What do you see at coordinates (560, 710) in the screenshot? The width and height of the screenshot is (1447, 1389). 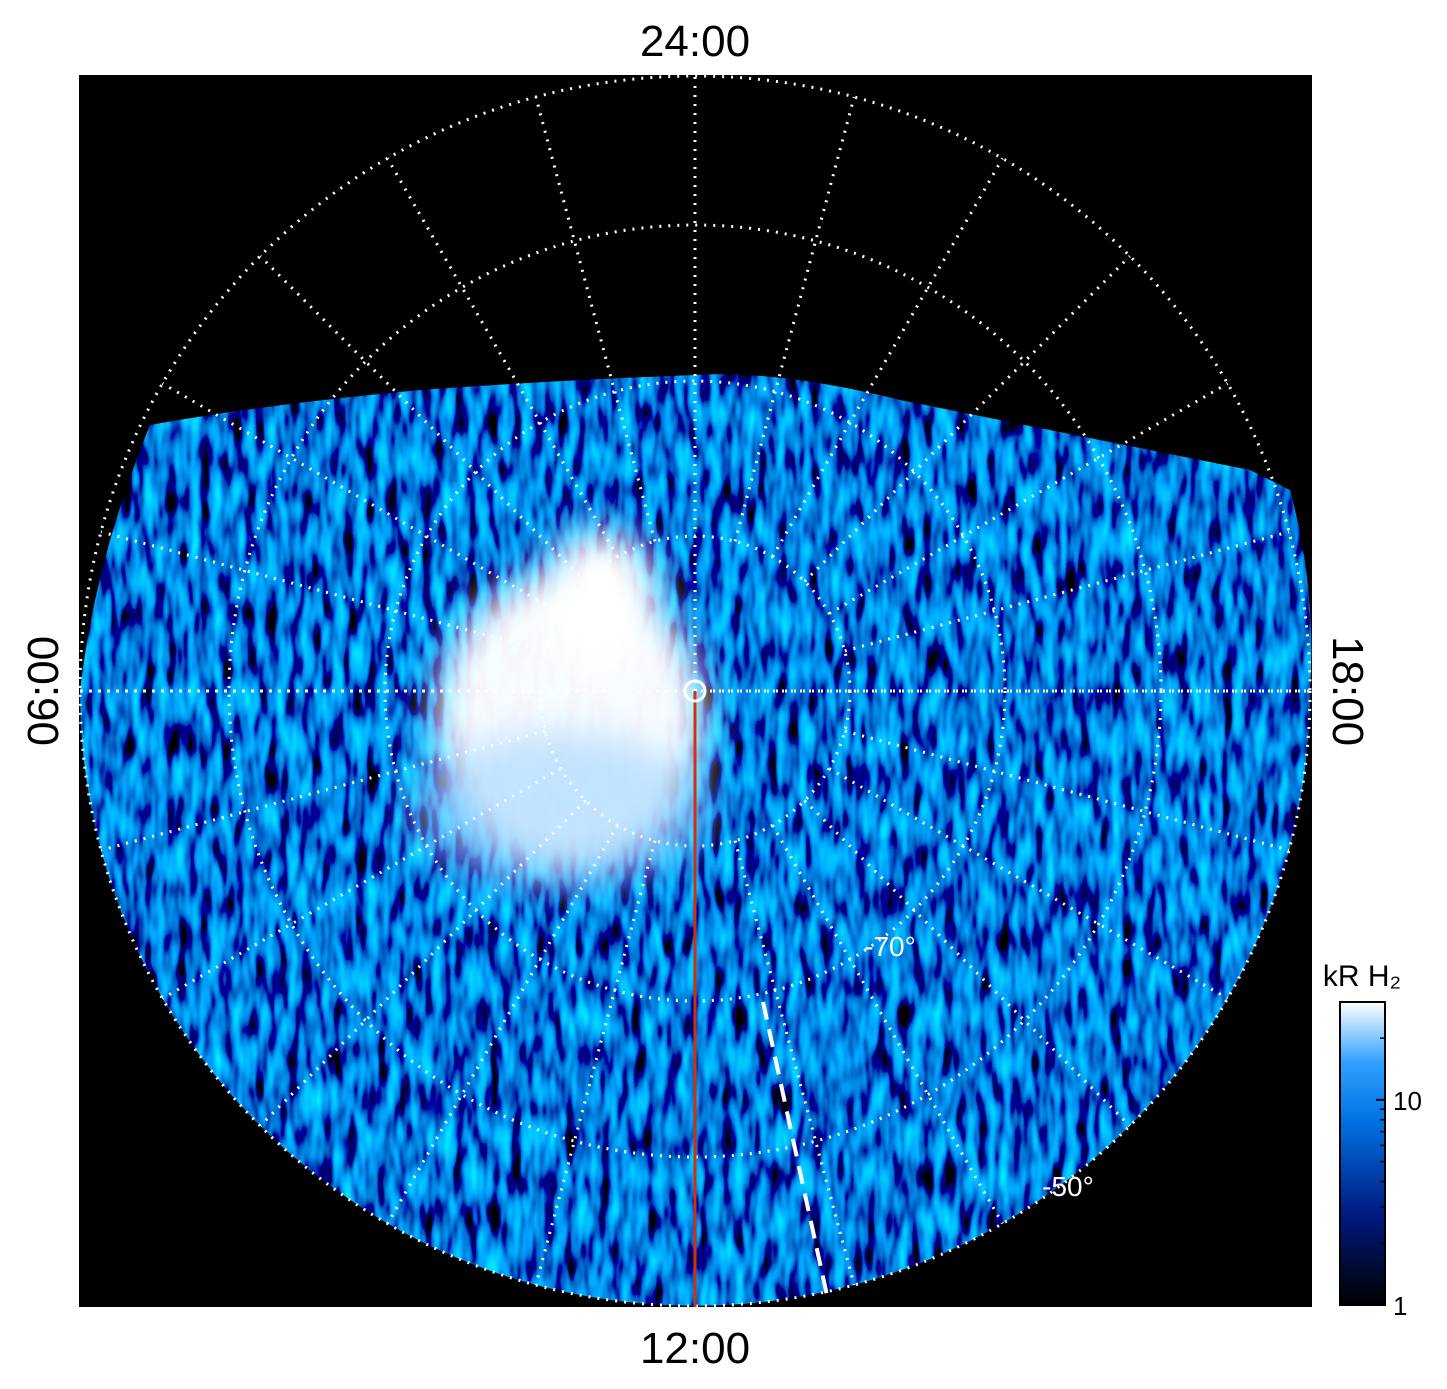 I see `bright-region` at bounding box center [560, 710].